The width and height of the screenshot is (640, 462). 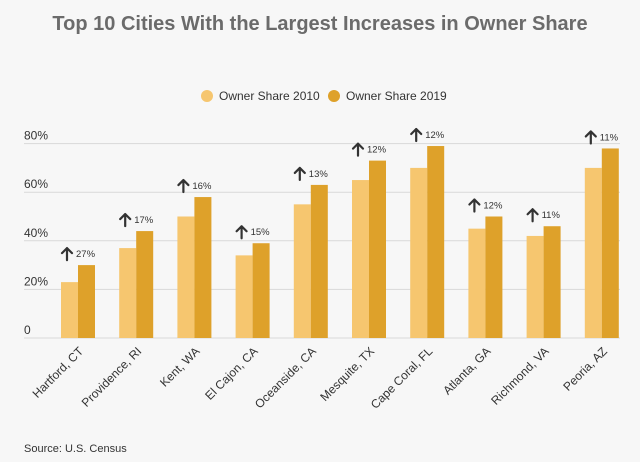 I want to click on x-tick-label: El Cajon, CA, so click(x=231, y=373).